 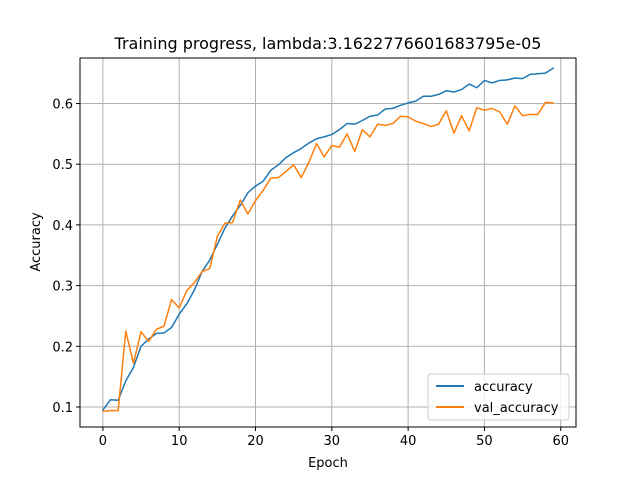 What do you see at coordinates (484, 441) in the screenshot?
I see `x-tick-label: 50` at bounding box center [484, 441].